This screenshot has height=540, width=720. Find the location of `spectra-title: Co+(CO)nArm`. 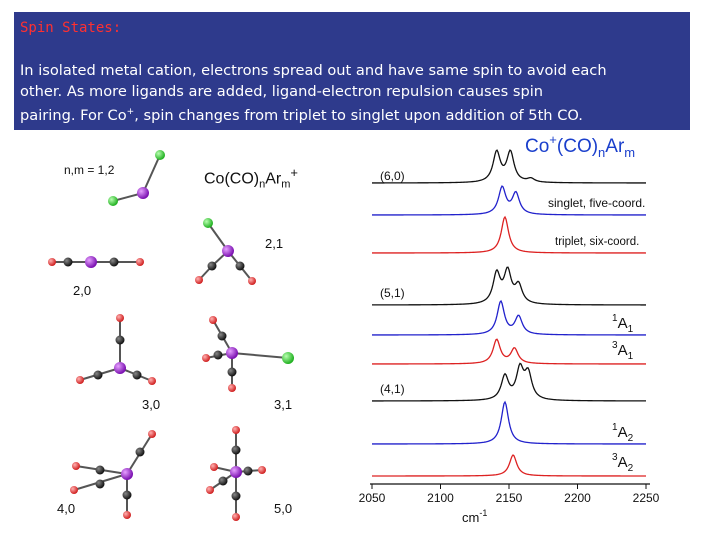

spectra-title: Co+(CO)nArm is located at coordinates (580, 146).